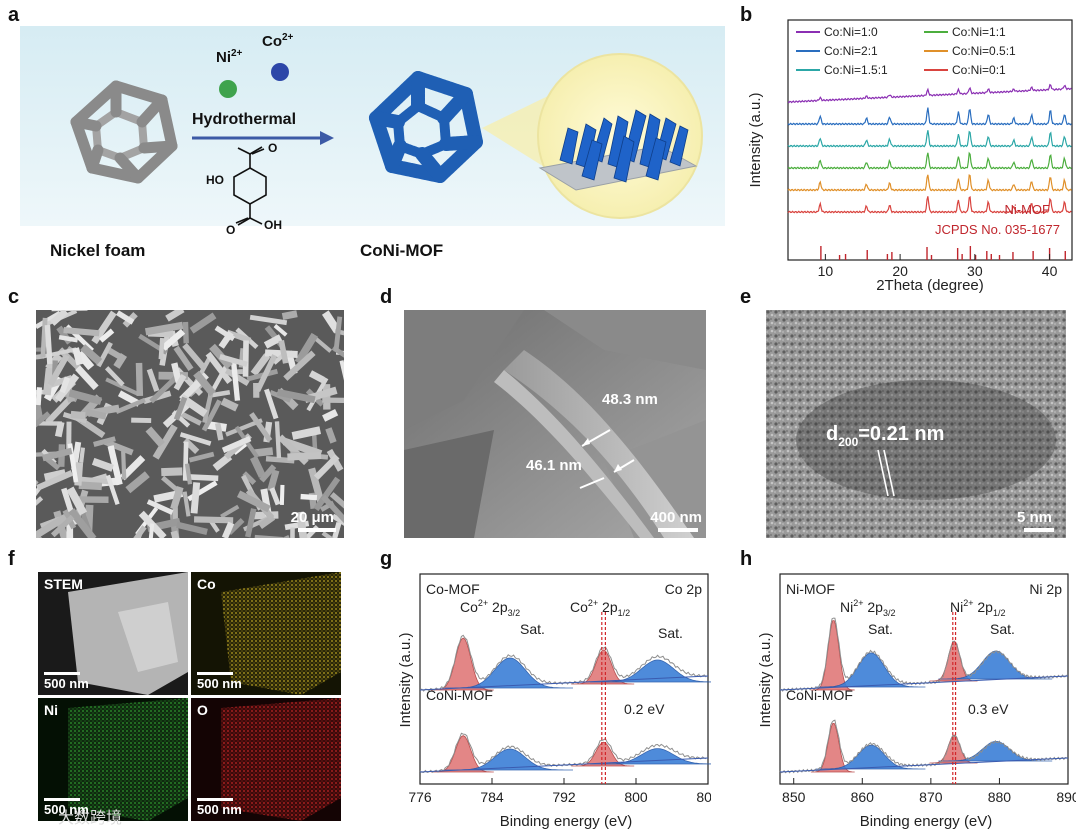 The width and height of the screenshot is (1080, 834). What do you see at coordinates (930, 285) in the screenshot?
I see `xrd-x-axis-label: 2Theta (degree)` at bounding box center [930, 285].